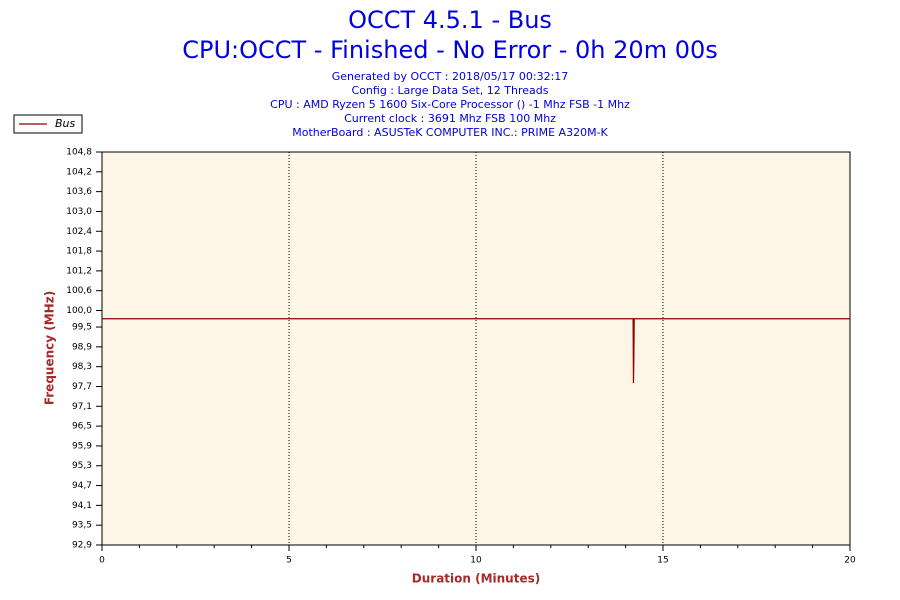 The width and height of the screenshot is (900, 600). I want to click on y-tick-label: 94,1, so click(82, 506).